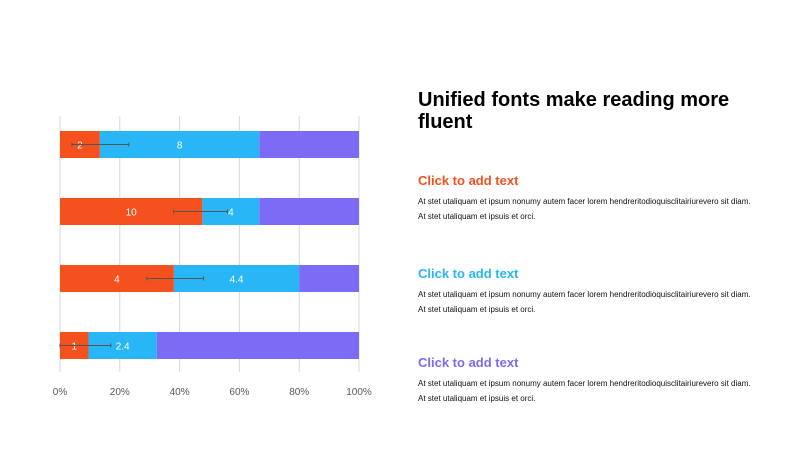 This screenshot has width=800, height=450. Describe the element at coordinates (123, 347) in the screenshot. I see `data-label: 2.4` at that location.